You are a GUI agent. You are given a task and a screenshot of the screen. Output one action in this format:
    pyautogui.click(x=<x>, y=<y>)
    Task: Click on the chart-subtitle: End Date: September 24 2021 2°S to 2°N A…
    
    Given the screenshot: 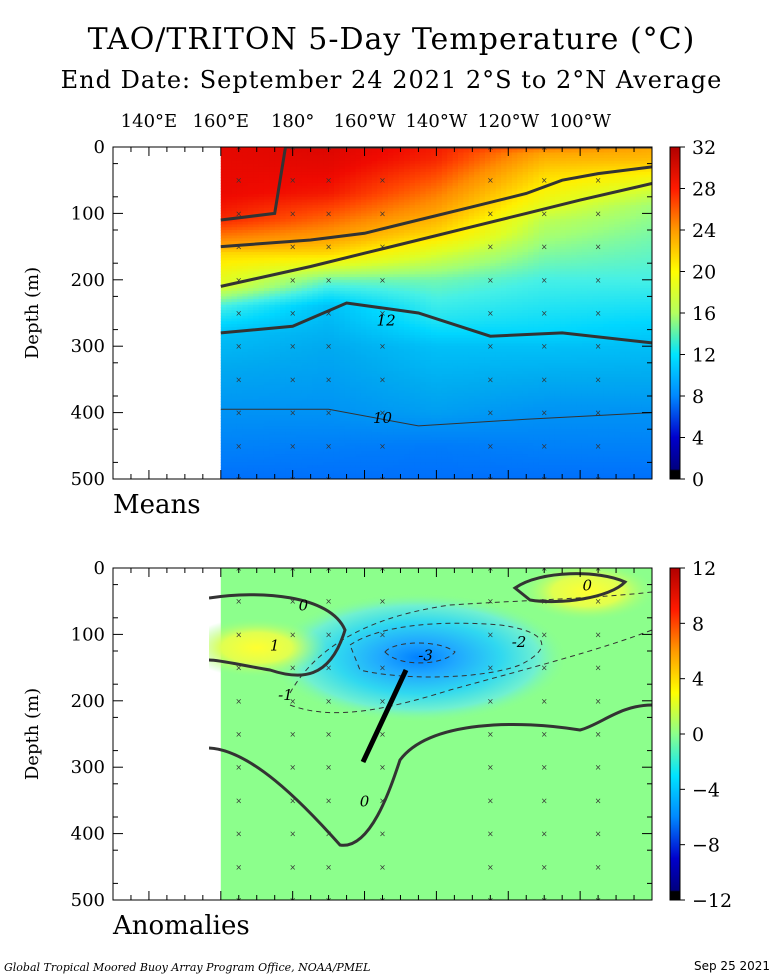 What is the action you would take?
    pyautogui.click(x=391, y=80)
    